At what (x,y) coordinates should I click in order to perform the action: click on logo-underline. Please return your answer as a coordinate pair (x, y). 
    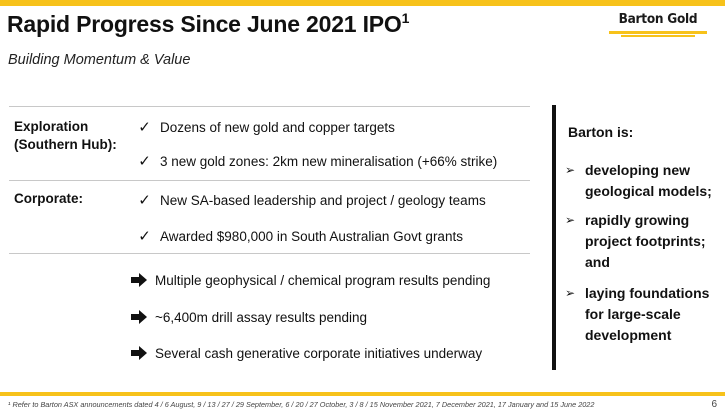
    Looking at the image, I should click on (658, 32).